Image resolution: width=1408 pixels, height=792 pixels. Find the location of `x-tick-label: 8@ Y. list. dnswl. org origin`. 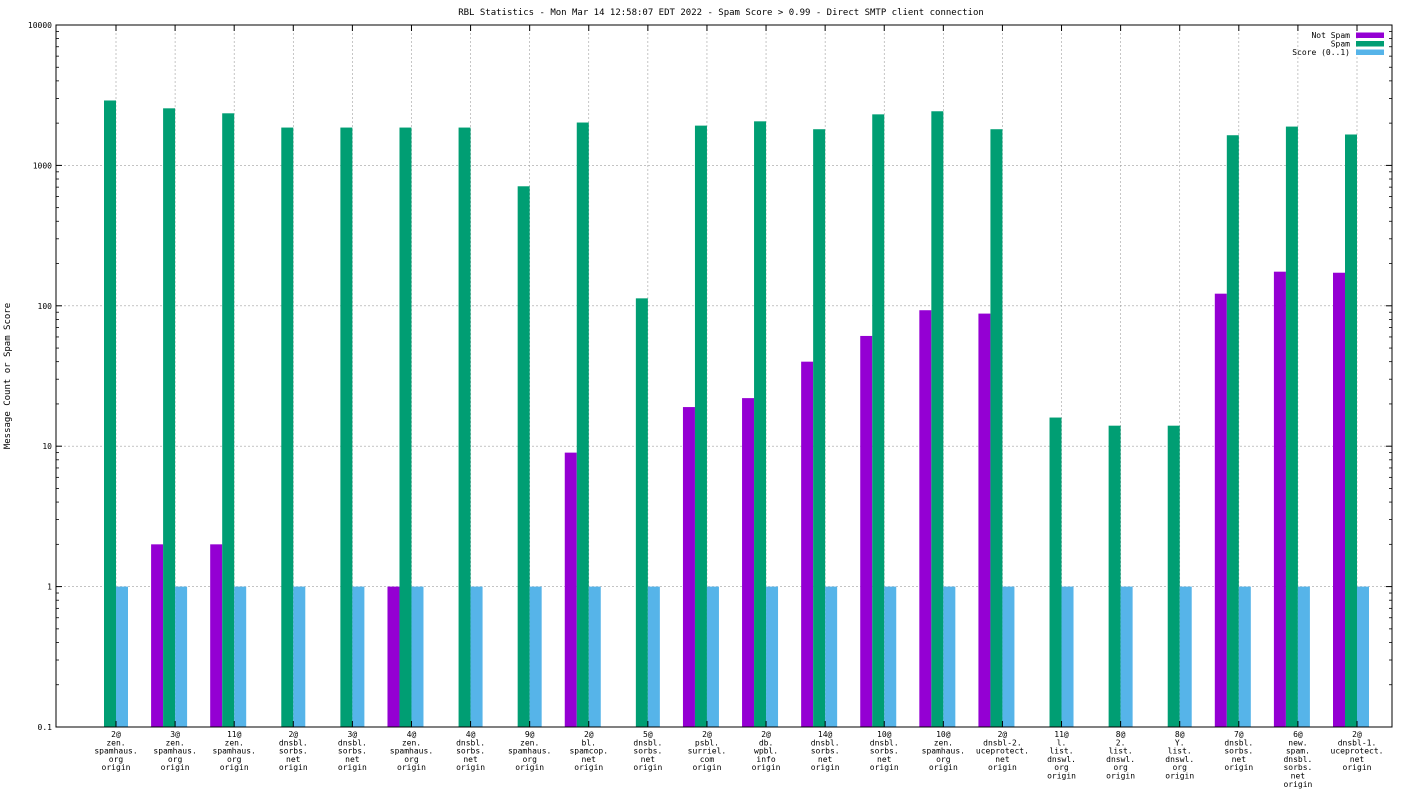

x-tick-label: 8@ Y. list. dnswl. org origin is located at coordinates (1179, 755).